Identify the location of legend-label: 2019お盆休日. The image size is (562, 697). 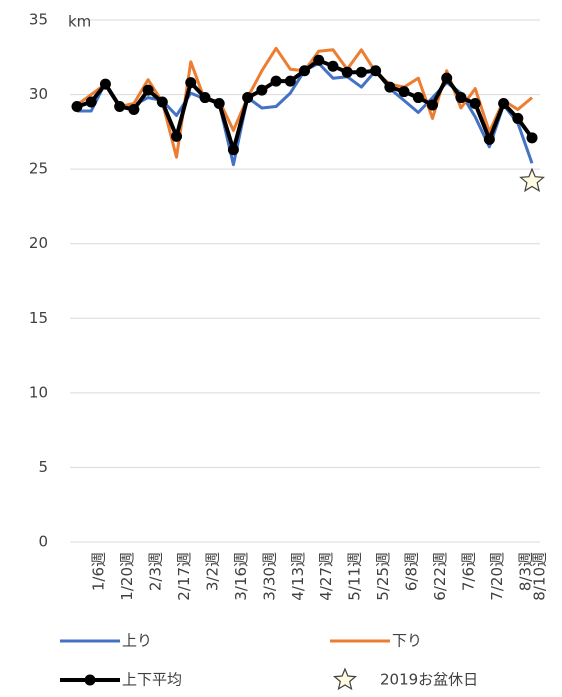
(429, 680).